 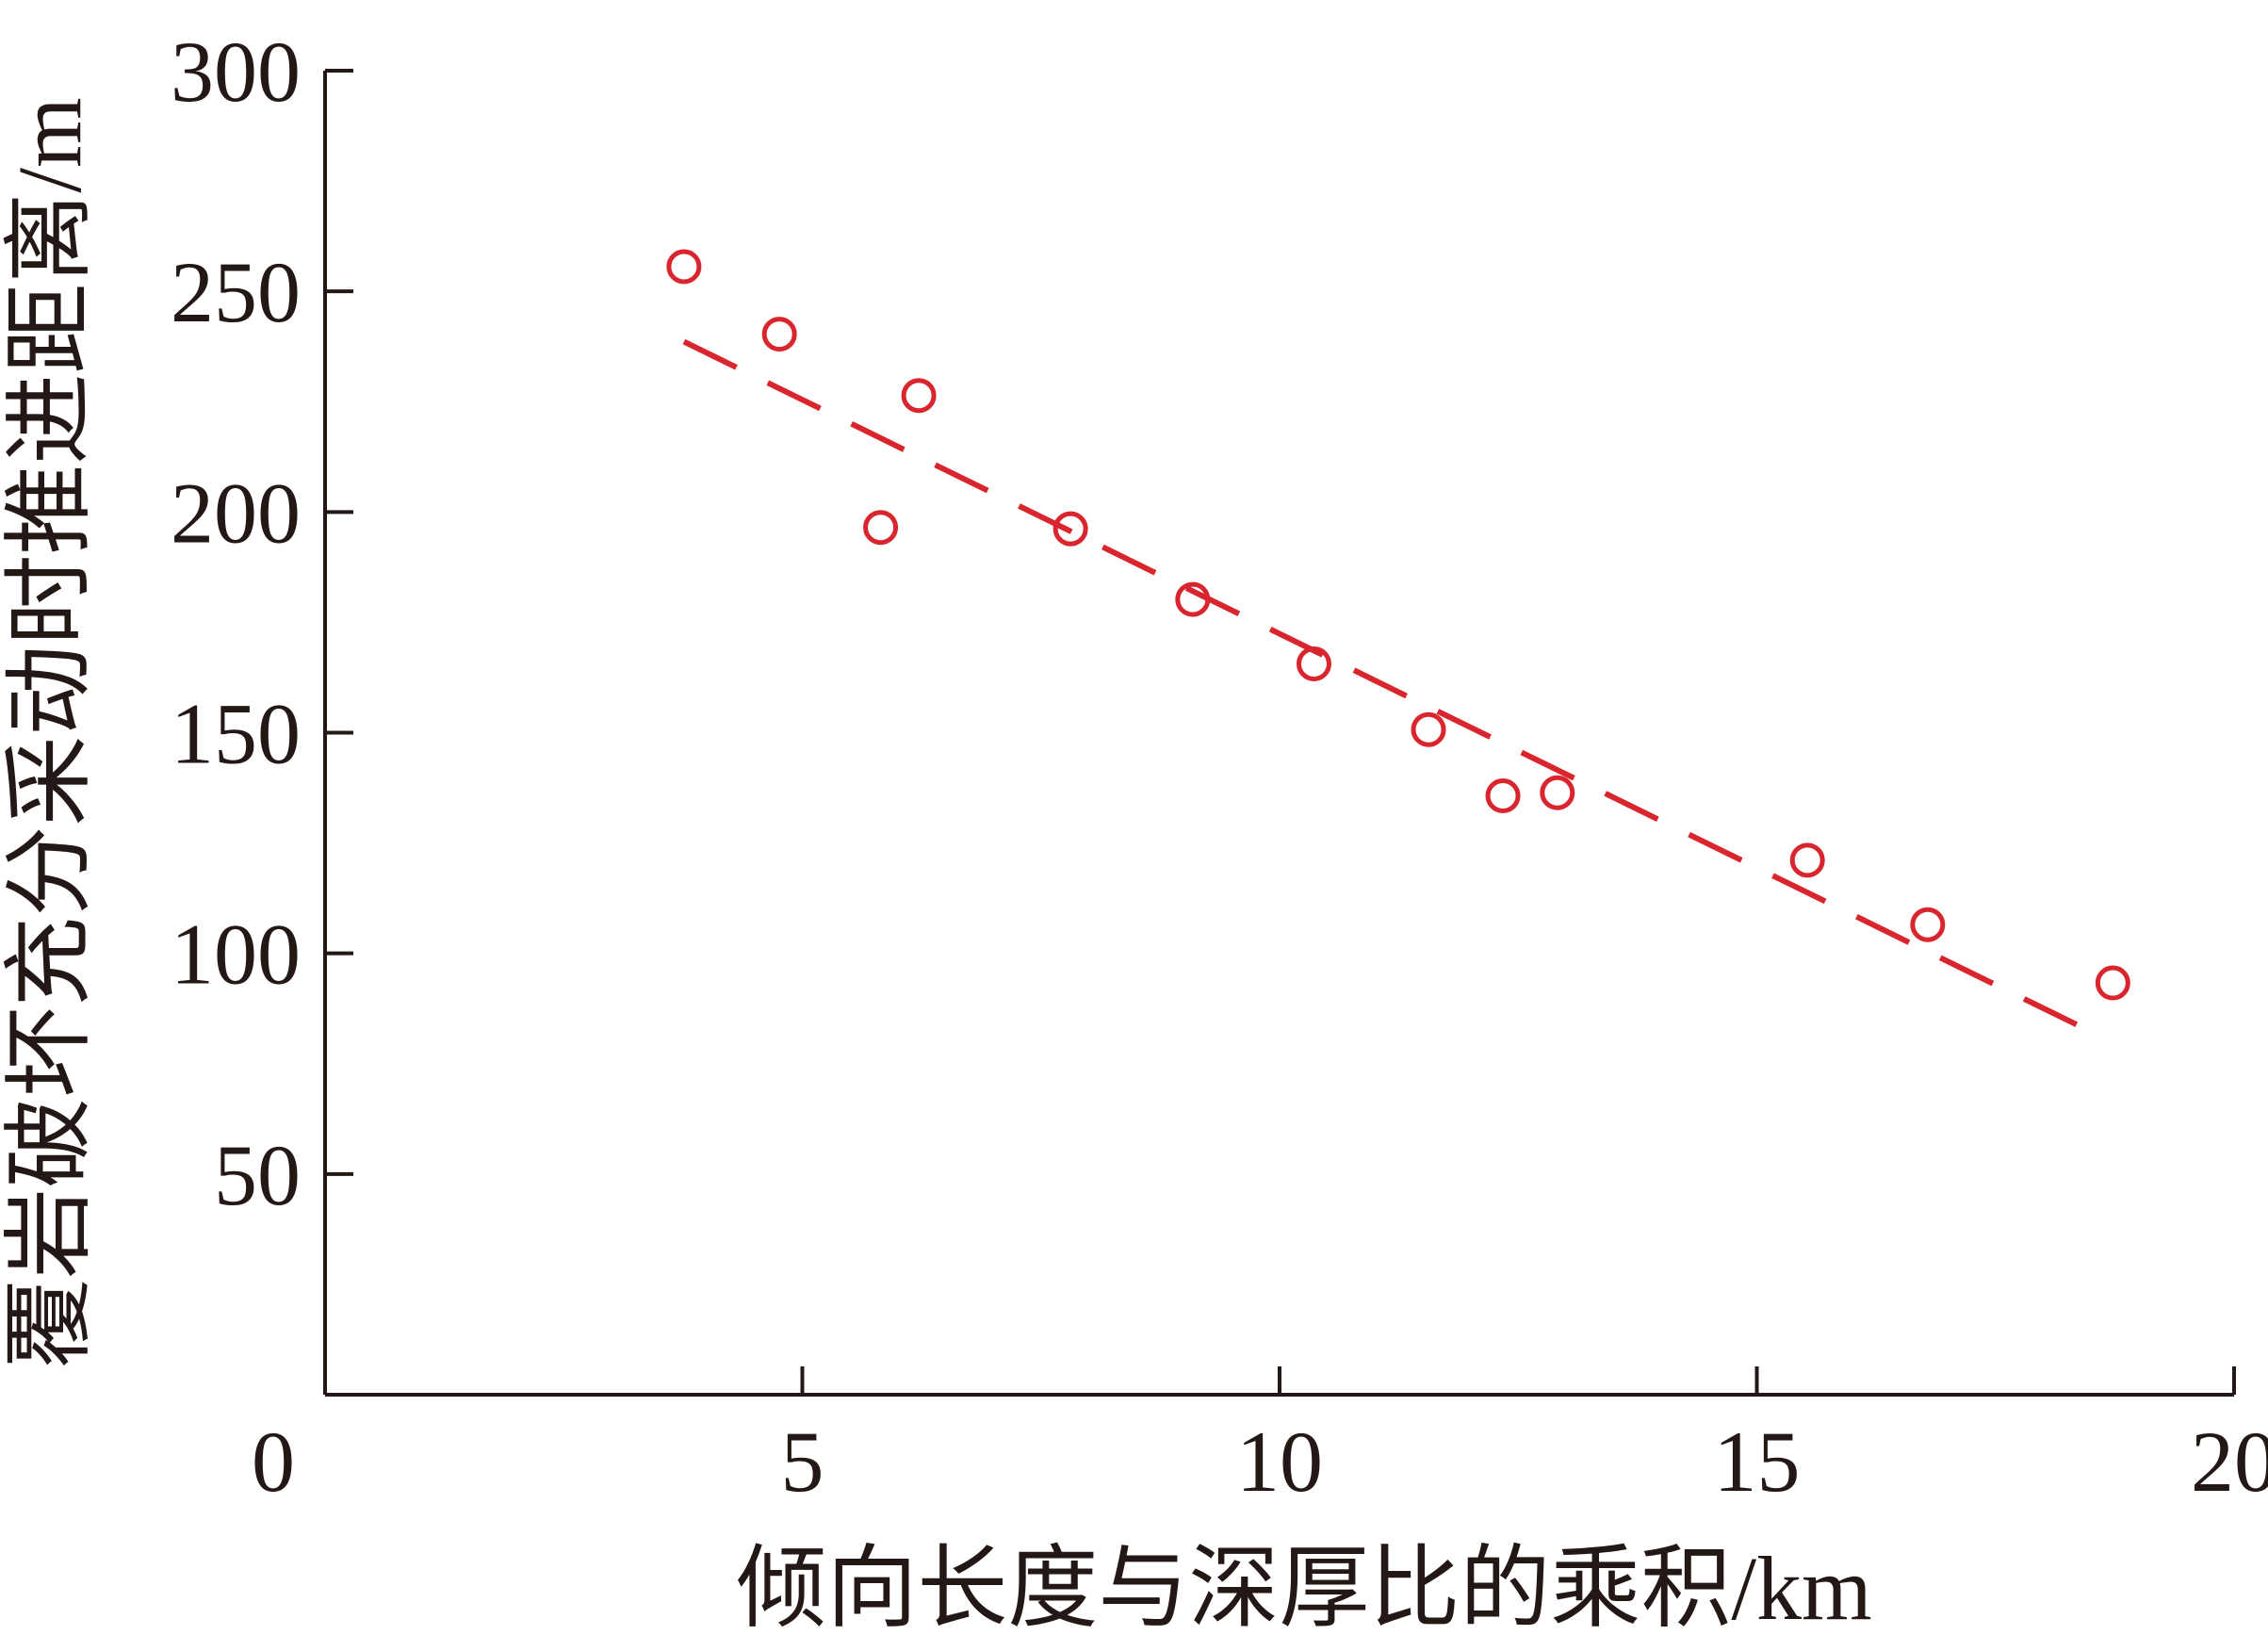 I want to click on x-tick-label: 5, so click(x=802, y=1462).